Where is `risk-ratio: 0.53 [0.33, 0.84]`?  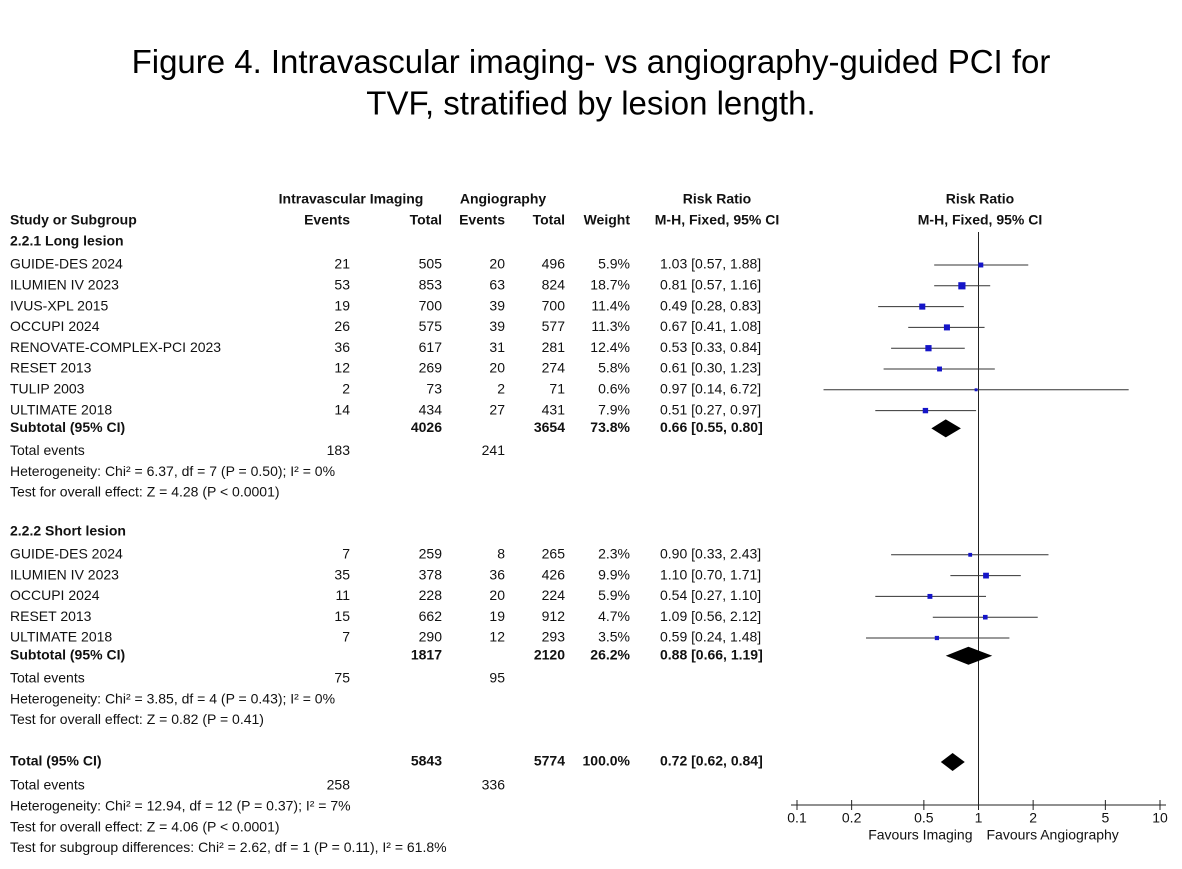 risk-ratio: 0.53 [0.33, 0.84] is located at coordinates (710, 347).